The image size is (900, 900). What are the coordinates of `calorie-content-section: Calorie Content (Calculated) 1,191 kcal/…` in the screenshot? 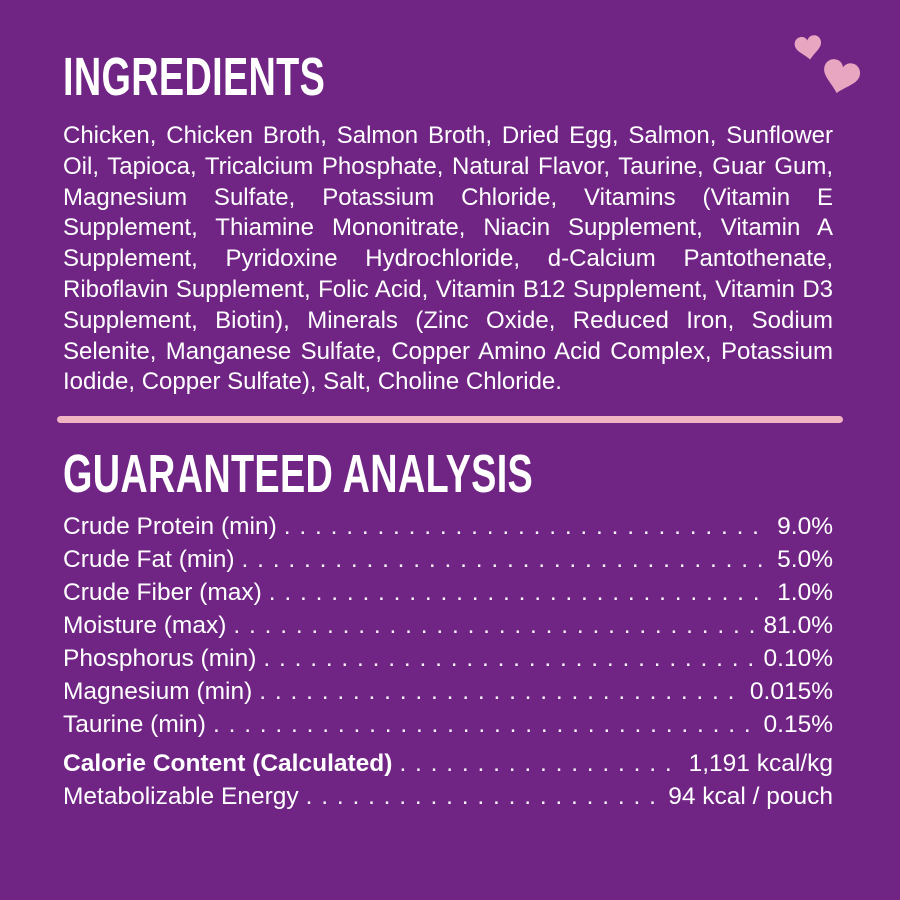 It's located at (448, 780).